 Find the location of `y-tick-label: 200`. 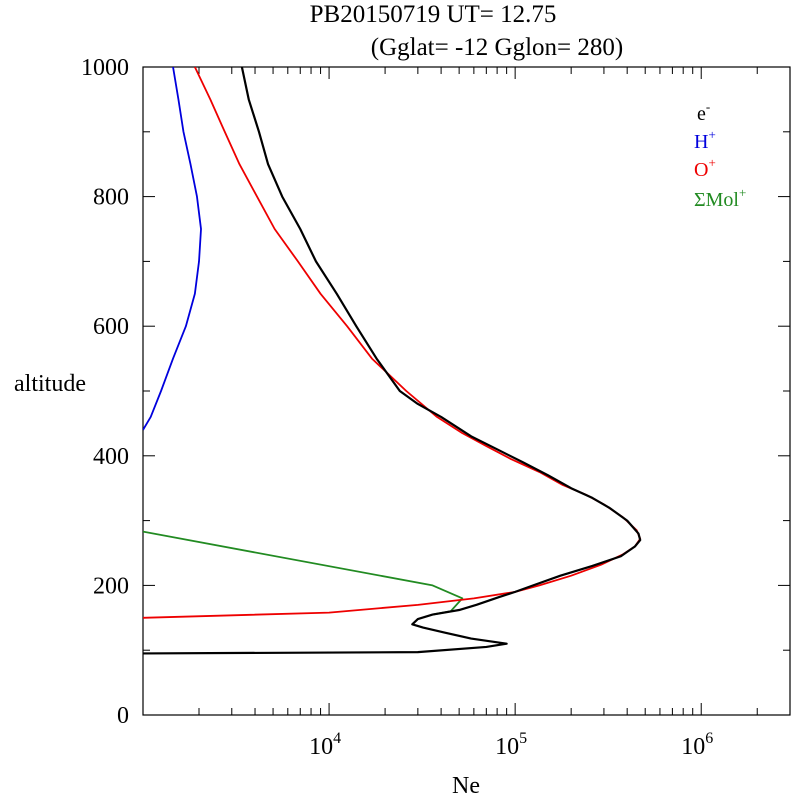

y-tick-label: 200 is located at coordinates (111, 586).